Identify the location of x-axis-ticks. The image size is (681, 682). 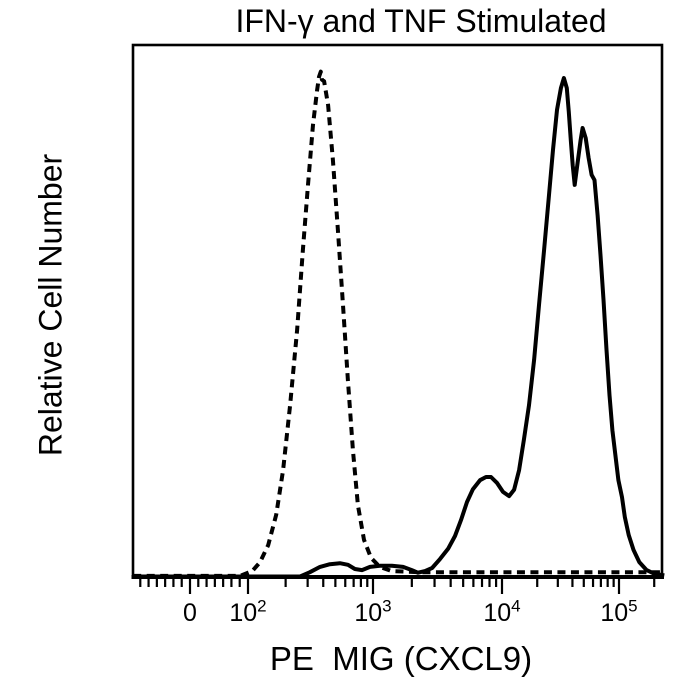
(397, 586).